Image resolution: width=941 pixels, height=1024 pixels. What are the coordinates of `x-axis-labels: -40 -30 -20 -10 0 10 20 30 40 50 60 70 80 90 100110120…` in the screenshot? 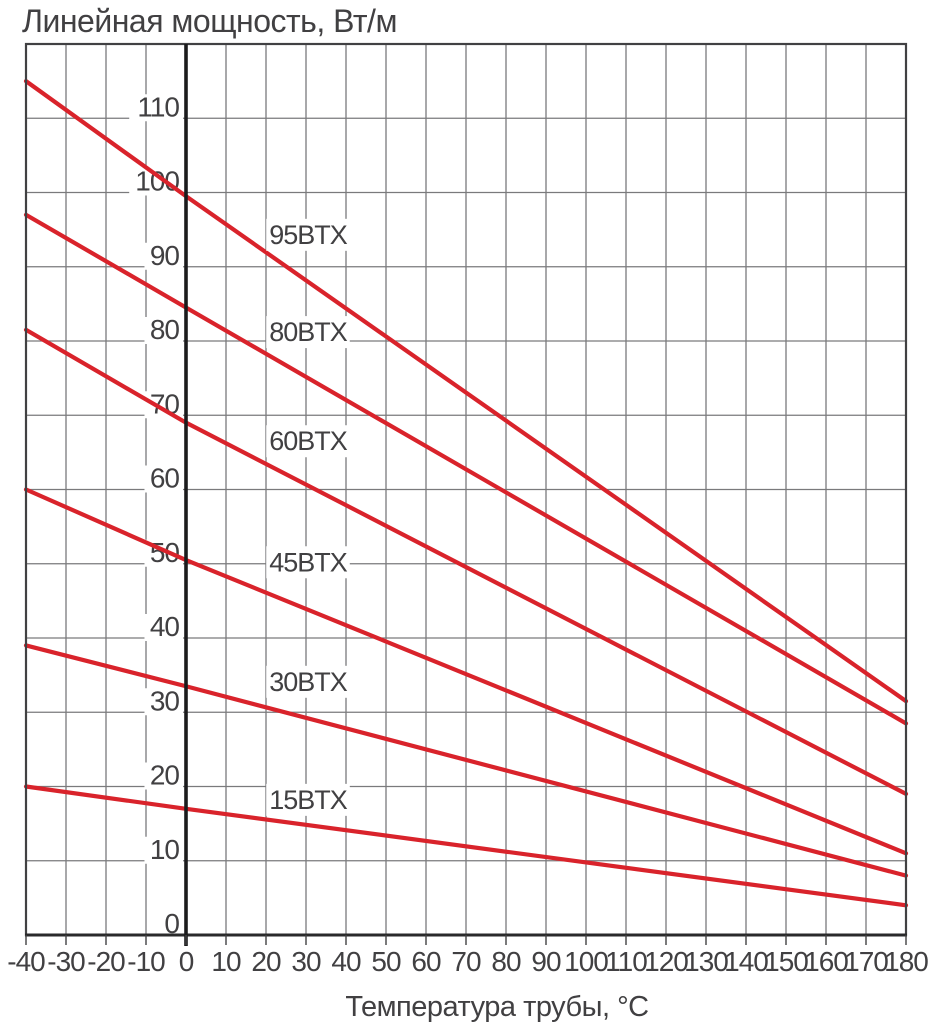 It's located at (468, 961).